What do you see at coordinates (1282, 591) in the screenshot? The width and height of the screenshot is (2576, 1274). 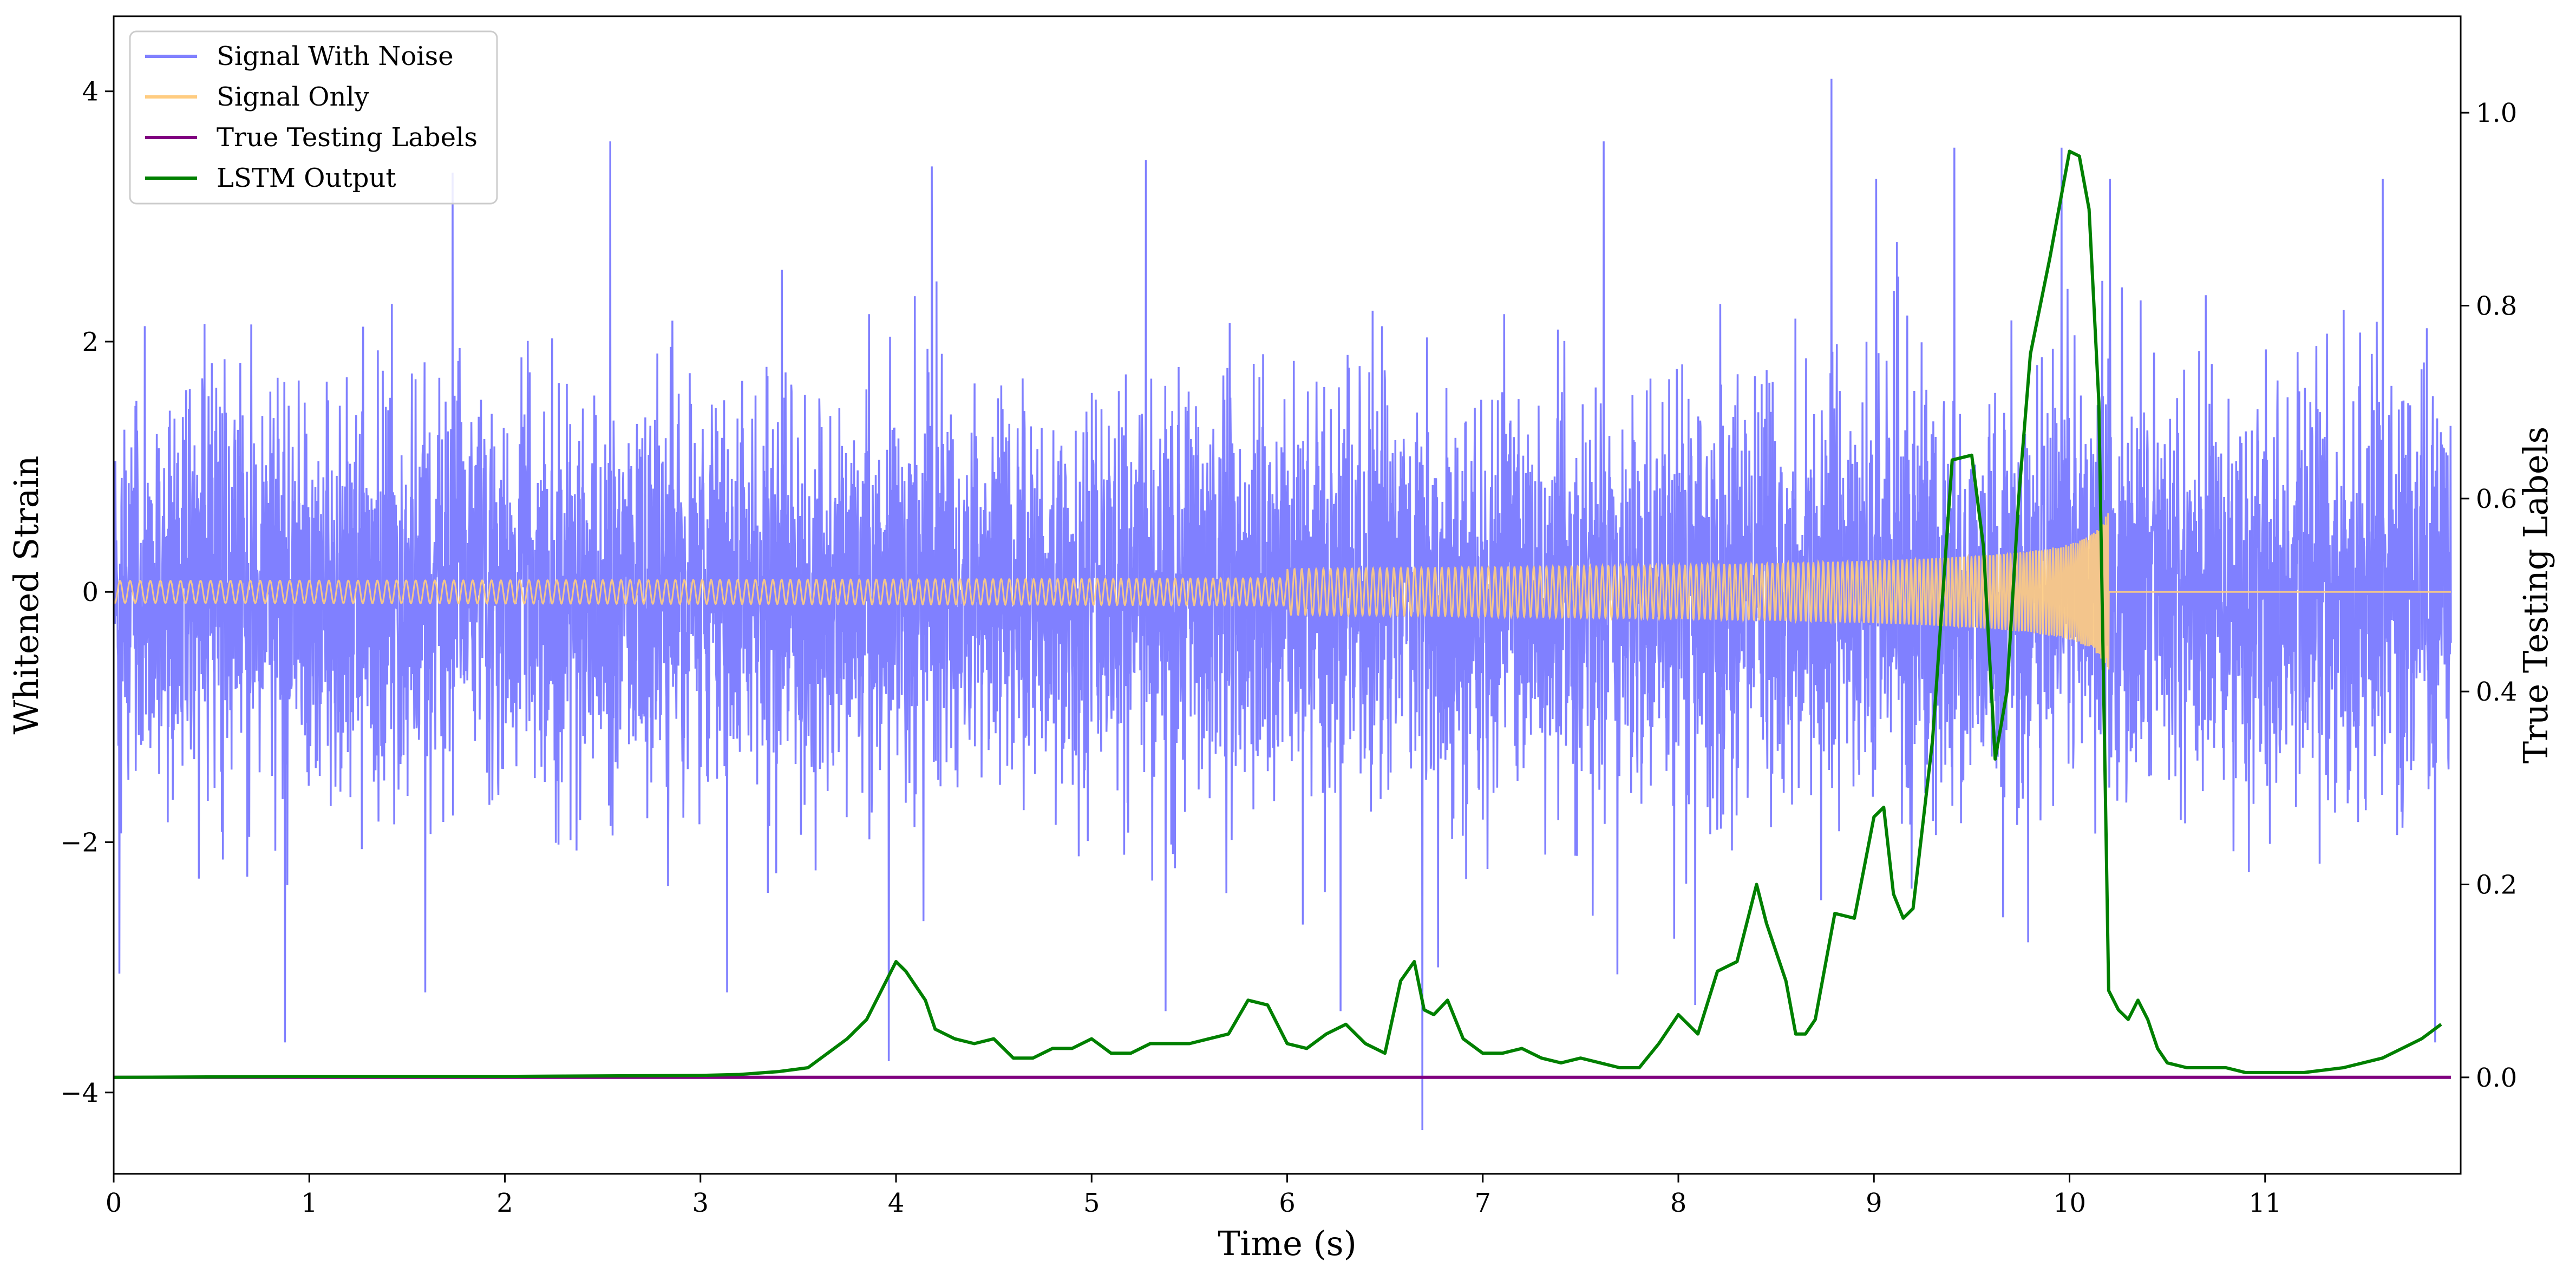 I see `series-signal-only` at bounding box center [1282, 591].